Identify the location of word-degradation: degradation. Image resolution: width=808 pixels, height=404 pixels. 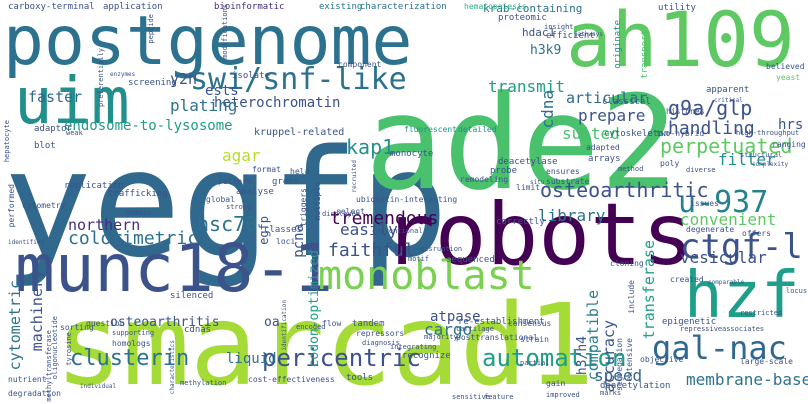
(34, 393).